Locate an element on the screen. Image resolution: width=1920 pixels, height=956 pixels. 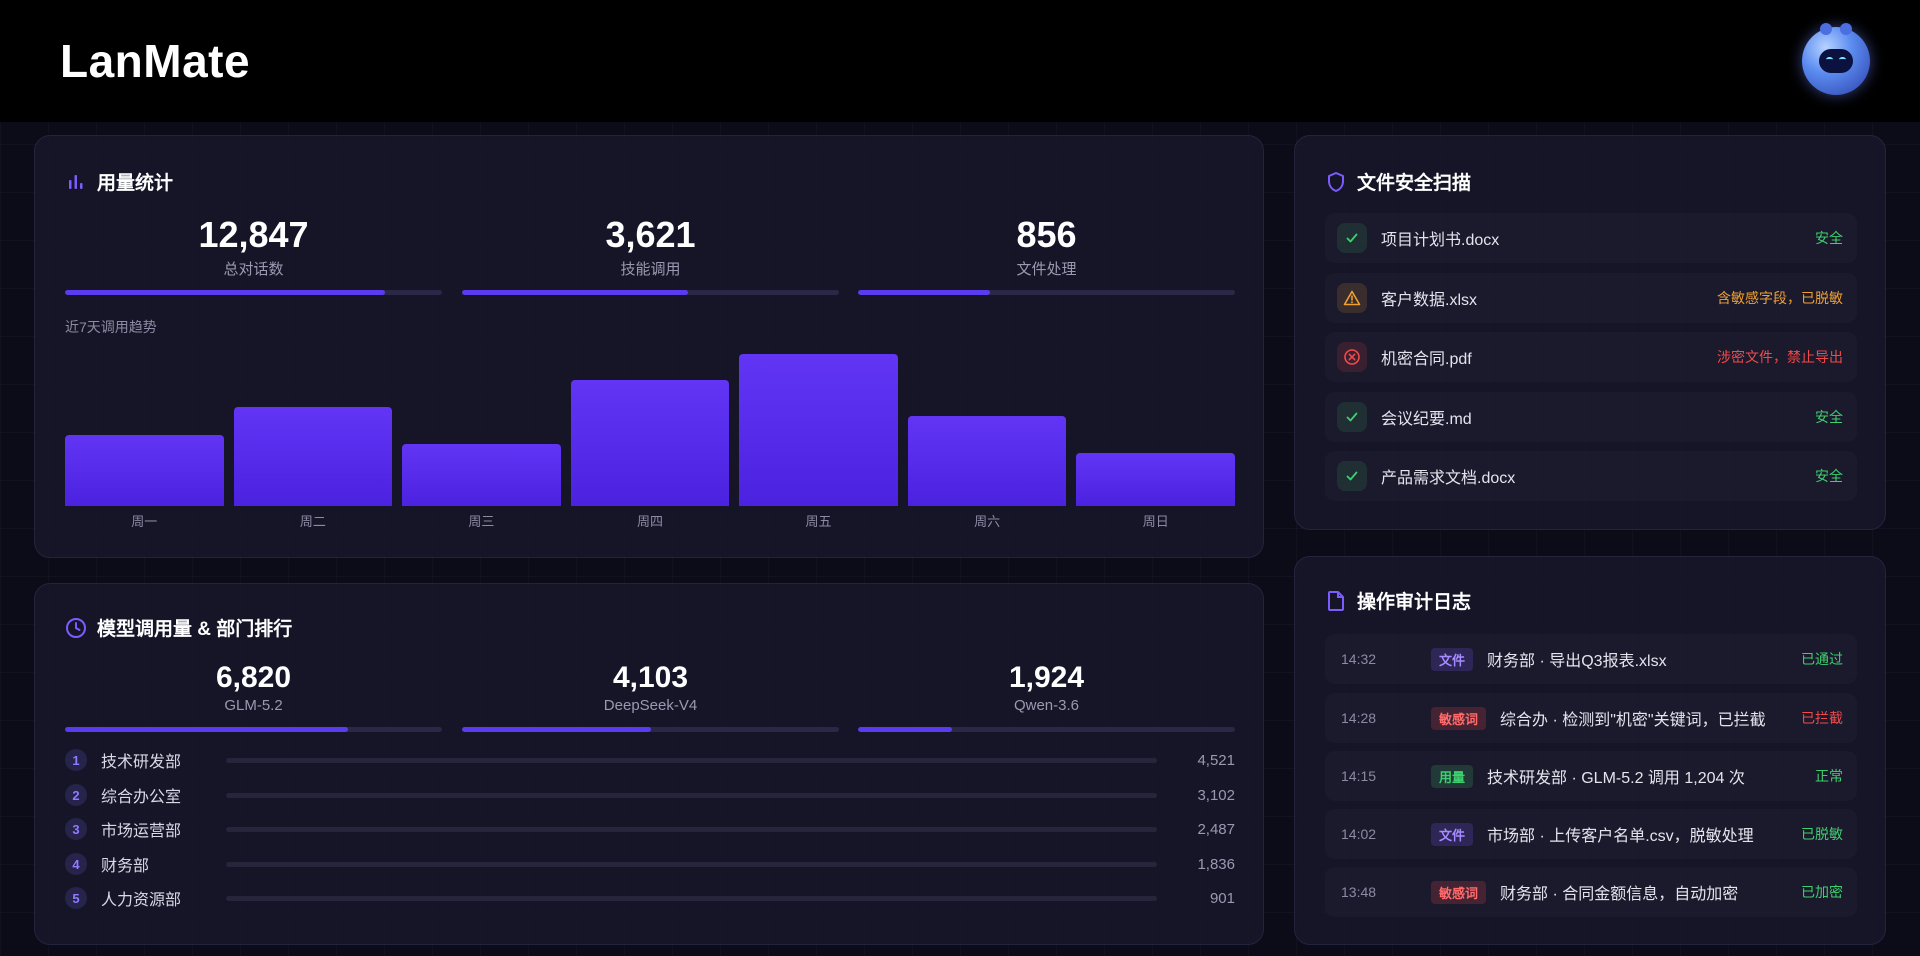
log-time: 14:15 is located at coordinates (1359, 776).